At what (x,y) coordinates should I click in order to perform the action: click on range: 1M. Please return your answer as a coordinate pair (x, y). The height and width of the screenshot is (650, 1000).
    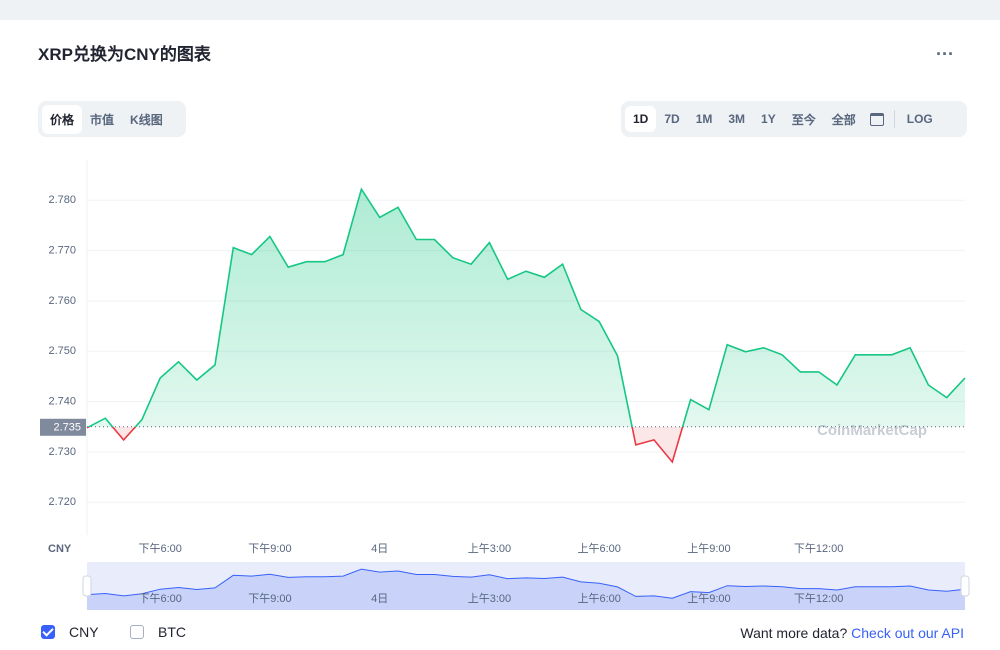
    Looking at the image, I should click on (704, 119).